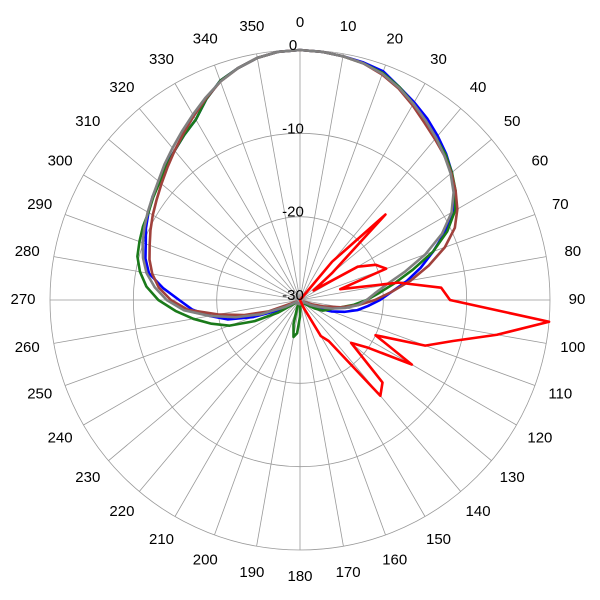 The height and width of the screenshot is (600, 600). What do you see at coordinates (348, 26) in the screenshot?
I see `angle-label: 10` at bounding box center [348, 26].